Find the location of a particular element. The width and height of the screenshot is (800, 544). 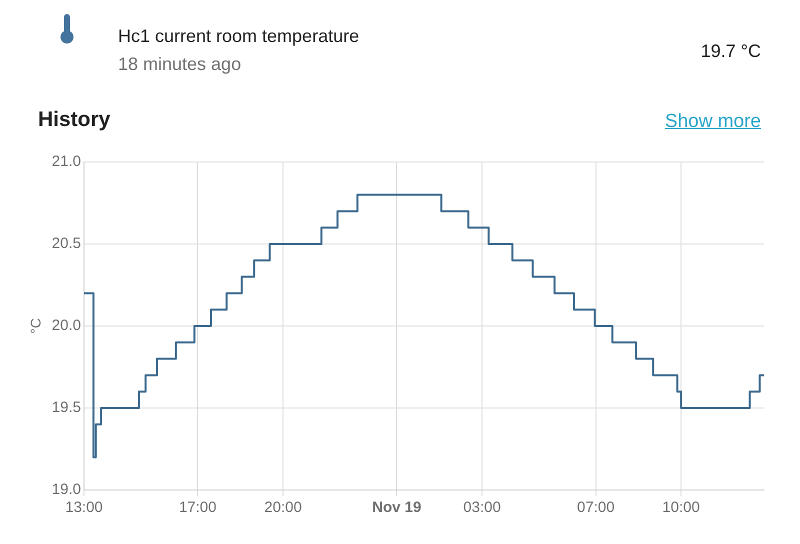

y-tick-label: 20.0 is located at coordinates (66, 325).